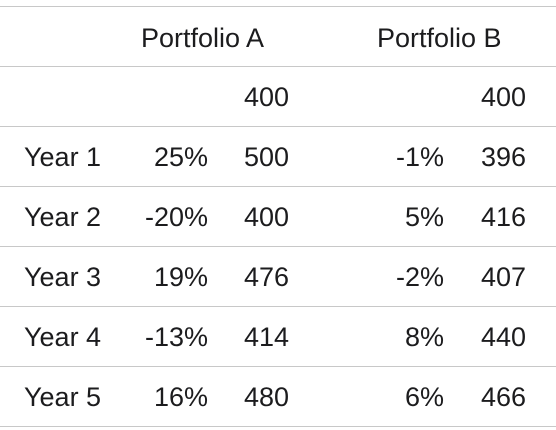 The image size is (556, 430). I want to click on table-row: Year 2 -20% 400 5% 416, so click(278, 216).